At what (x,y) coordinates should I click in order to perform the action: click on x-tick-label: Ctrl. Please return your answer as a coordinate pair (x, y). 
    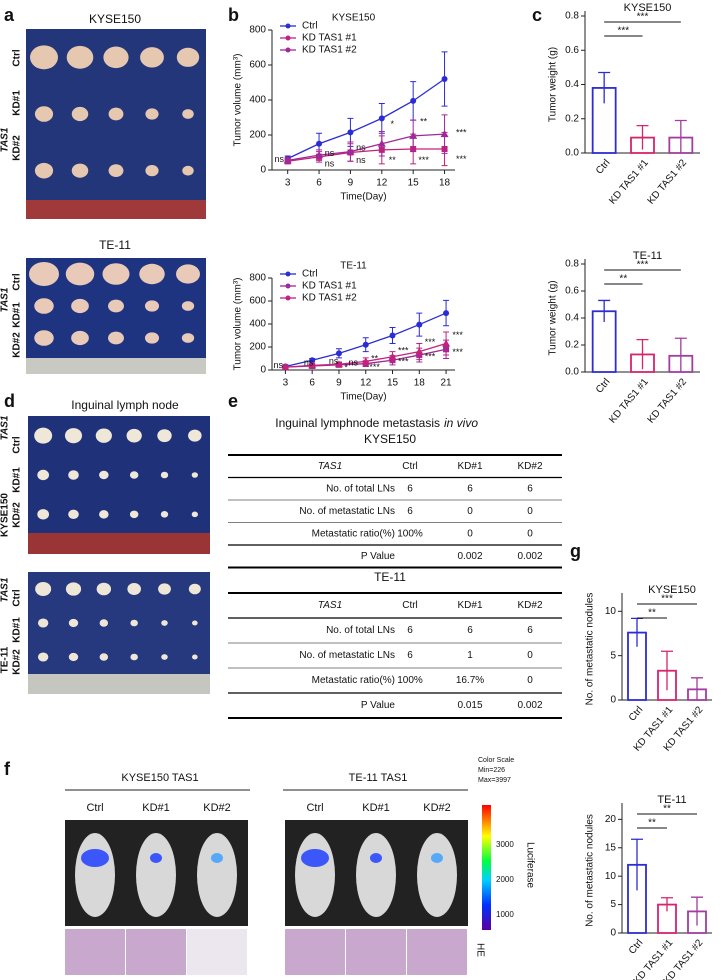
    Looking at the image, I should click on (603, 167).